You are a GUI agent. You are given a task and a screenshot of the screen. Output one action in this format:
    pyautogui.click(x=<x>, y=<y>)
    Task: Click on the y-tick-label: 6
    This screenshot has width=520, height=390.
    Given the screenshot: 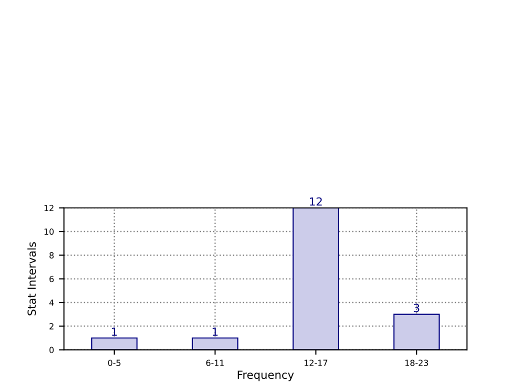 What is the action you would take?
    pyautogui.click(x=52, y=279)
    